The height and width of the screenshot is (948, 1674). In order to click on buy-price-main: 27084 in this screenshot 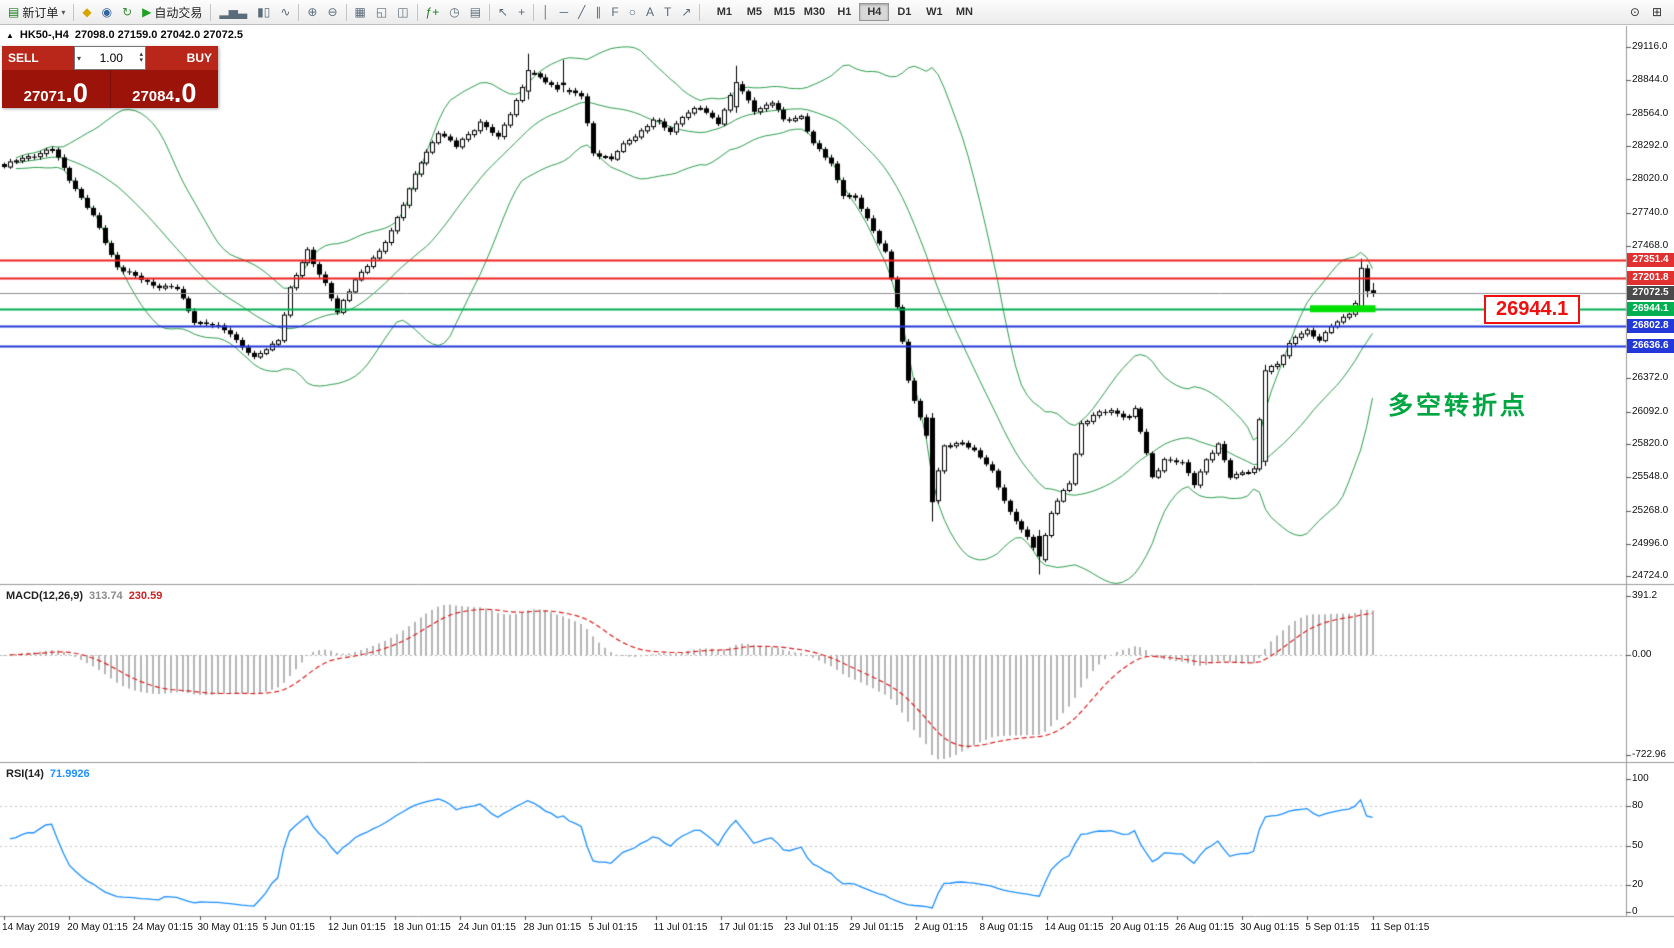, I will do `click(153, 96)`.